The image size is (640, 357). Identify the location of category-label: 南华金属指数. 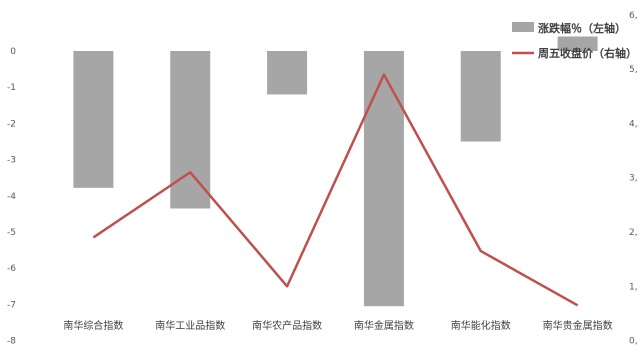
(384, 325).